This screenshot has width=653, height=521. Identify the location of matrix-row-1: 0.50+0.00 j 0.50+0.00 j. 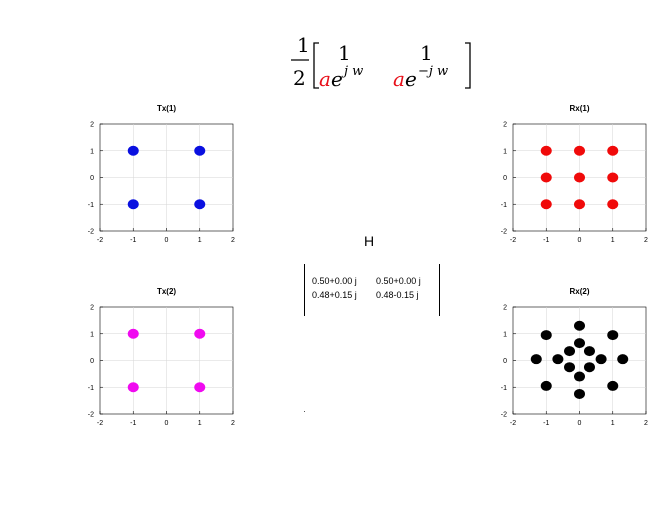
(376, 281).